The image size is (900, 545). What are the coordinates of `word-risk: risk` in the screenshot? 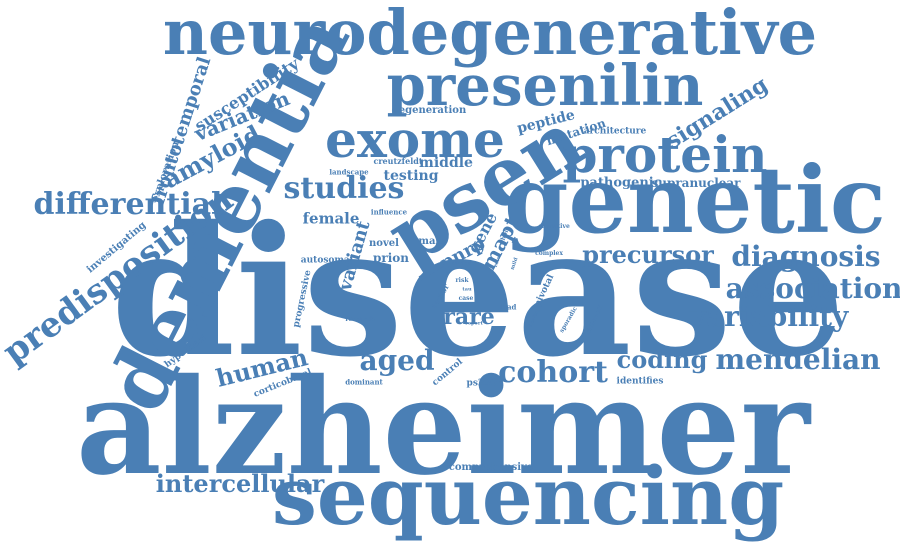 It's located at (462, 280).